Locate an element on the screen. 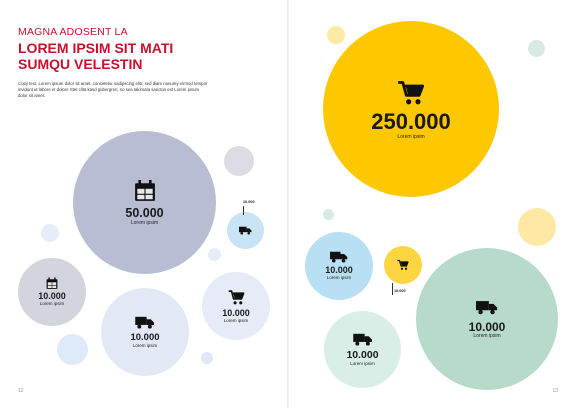 The width and height of the screenshot is (576, 408). stat-value: 250.000 is located at coordinates (411, 121).